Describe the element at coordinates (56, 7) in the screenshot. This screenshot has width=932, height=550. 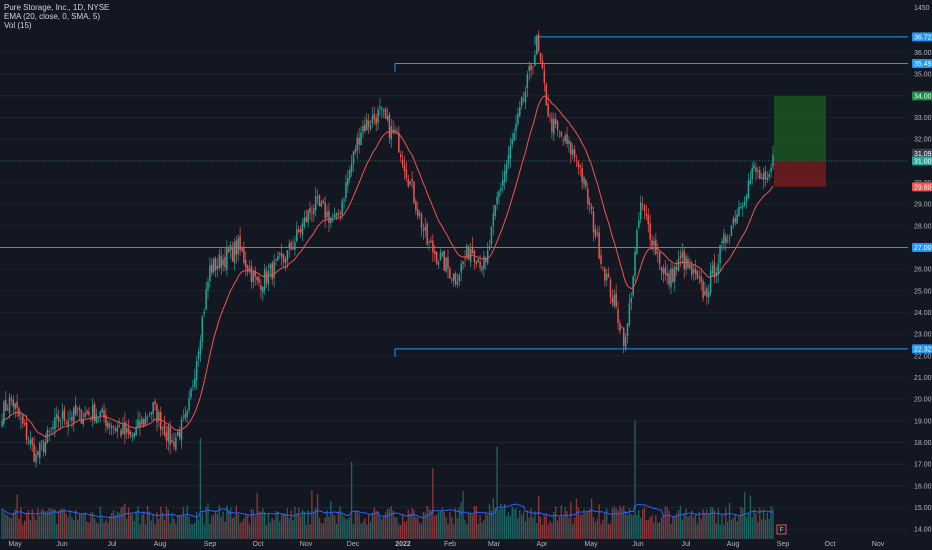
I see `symbol-legend: Pure Storage, Inc., 1D, NYSE` at that location.